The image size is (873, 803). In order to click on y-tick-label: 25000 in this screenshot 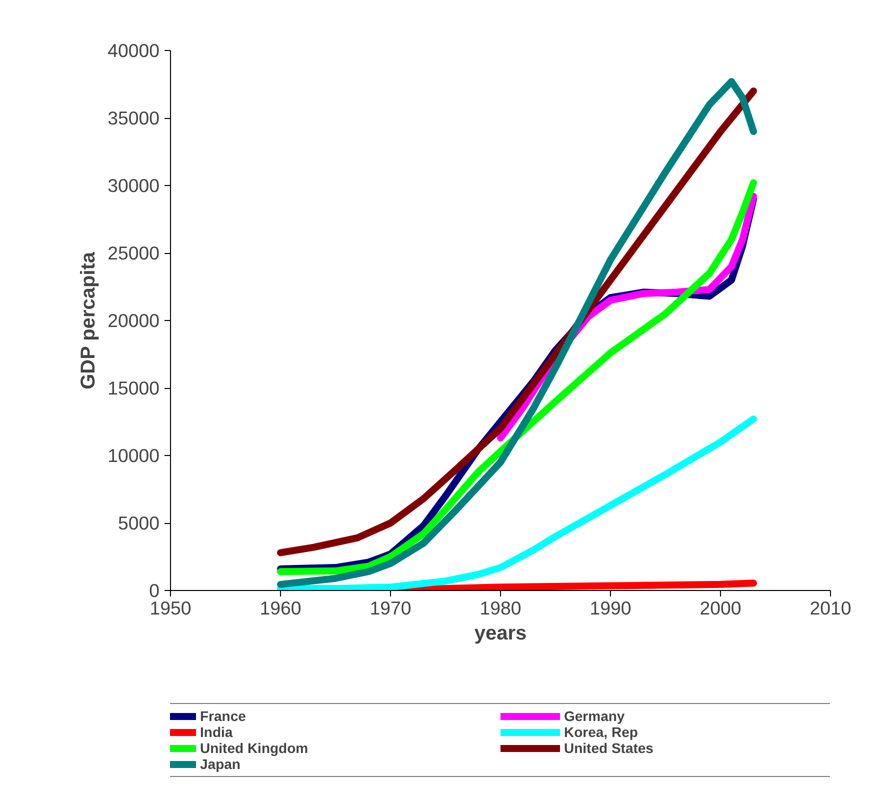, I will do `click(134, 253)`.